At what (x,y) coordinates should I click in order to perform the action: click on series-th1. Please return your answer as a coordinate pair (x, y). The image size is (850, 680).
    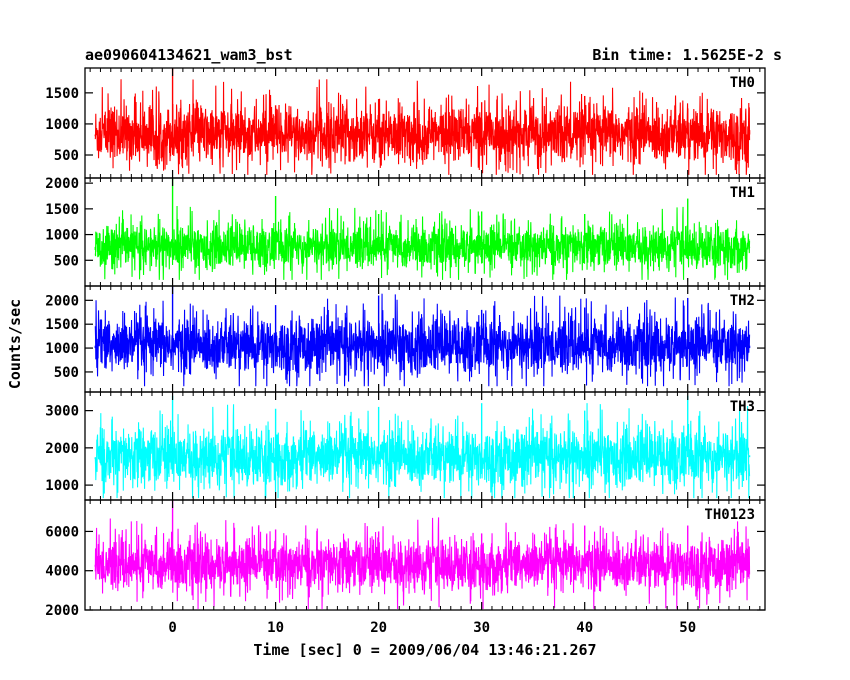
    Looking at the image, I should click on (422, 243).